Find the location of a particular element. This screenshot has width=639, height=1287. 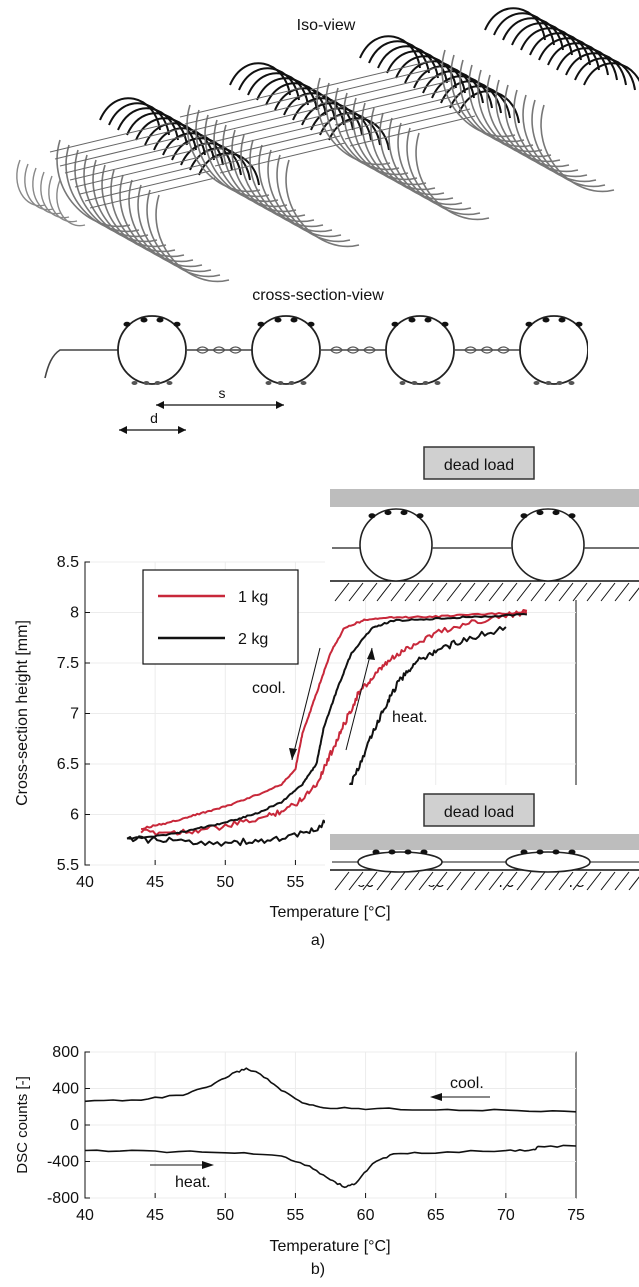

chart-b-y-tick-label: -400 is located at coordinates (63, 1162).